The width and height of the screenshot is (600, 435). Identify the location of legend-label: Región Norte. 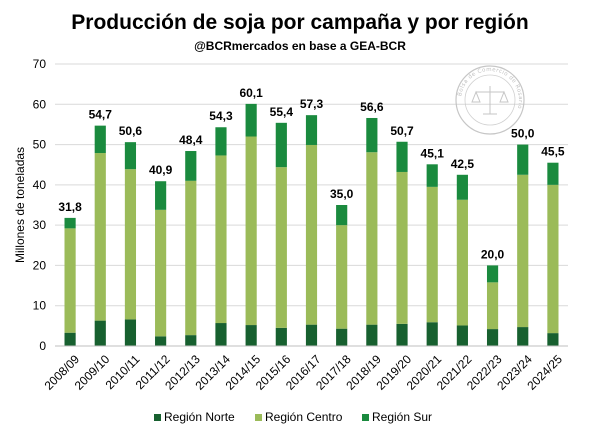
(199, 417).